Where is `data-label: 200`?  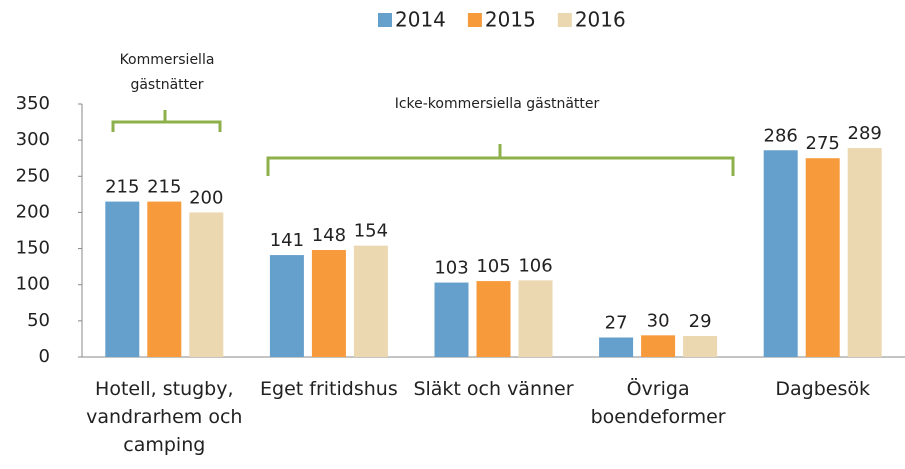 data-label: 200 is located at coordinates (206, 197).